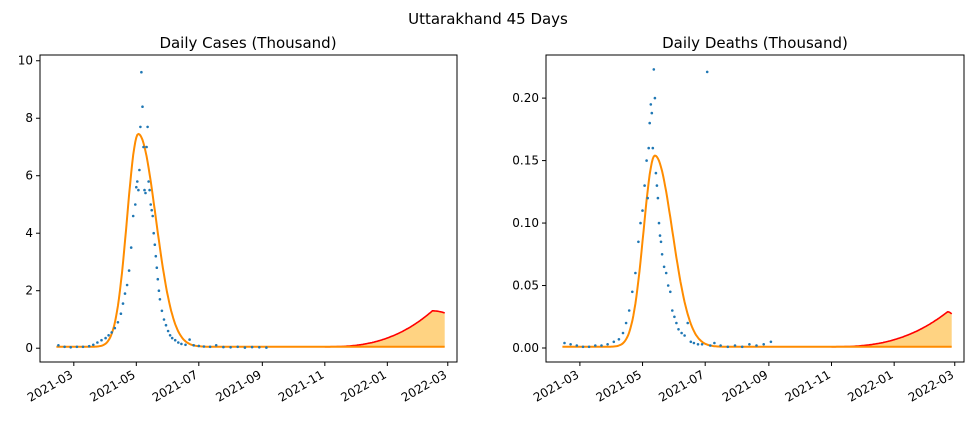 This screenshot has height=421, width=977. Describe the element at coordinates (29, 118) in the screenshot. I see `y-tick-label: 8` at that location.